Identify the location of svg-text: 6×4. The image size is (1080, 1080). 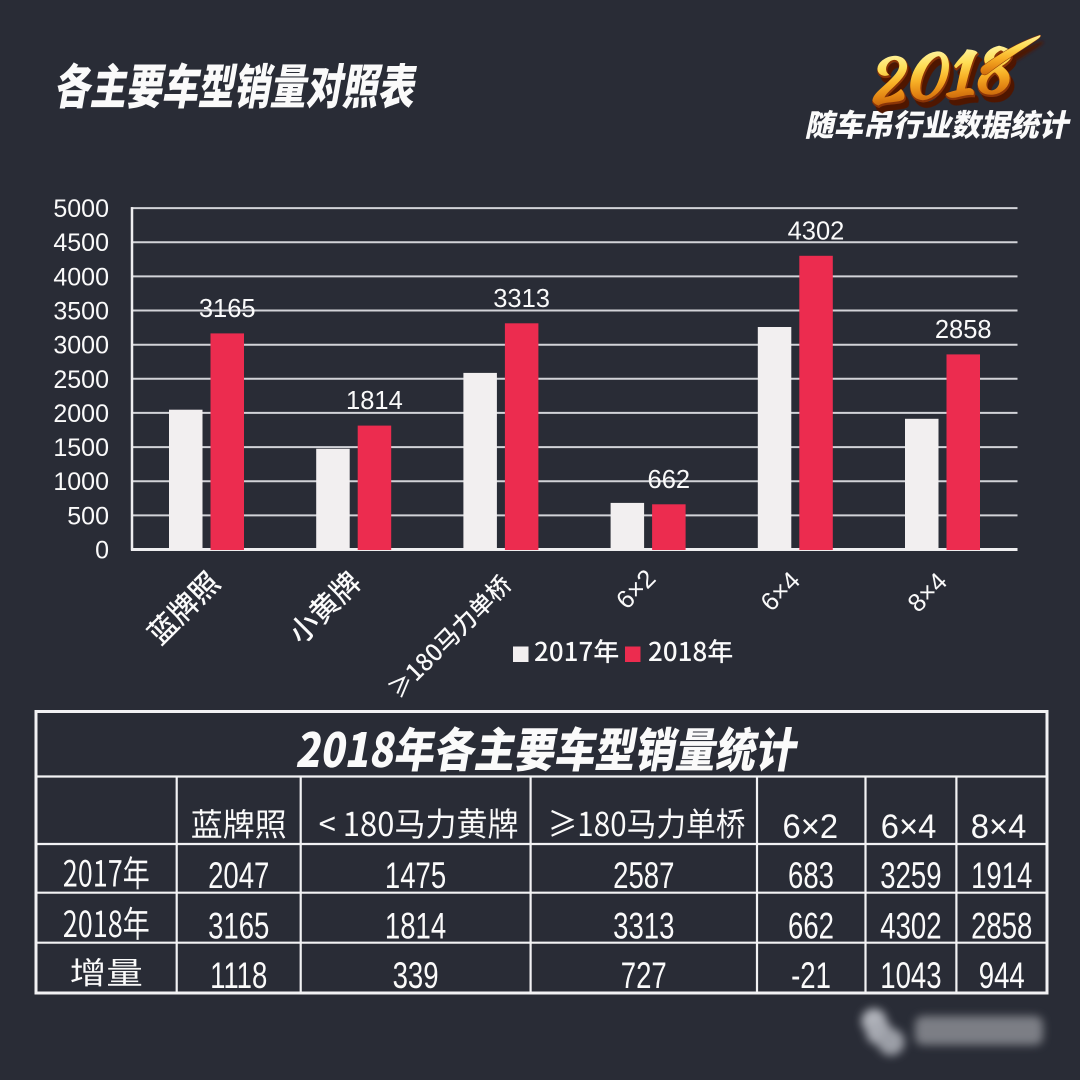
(909, 827).